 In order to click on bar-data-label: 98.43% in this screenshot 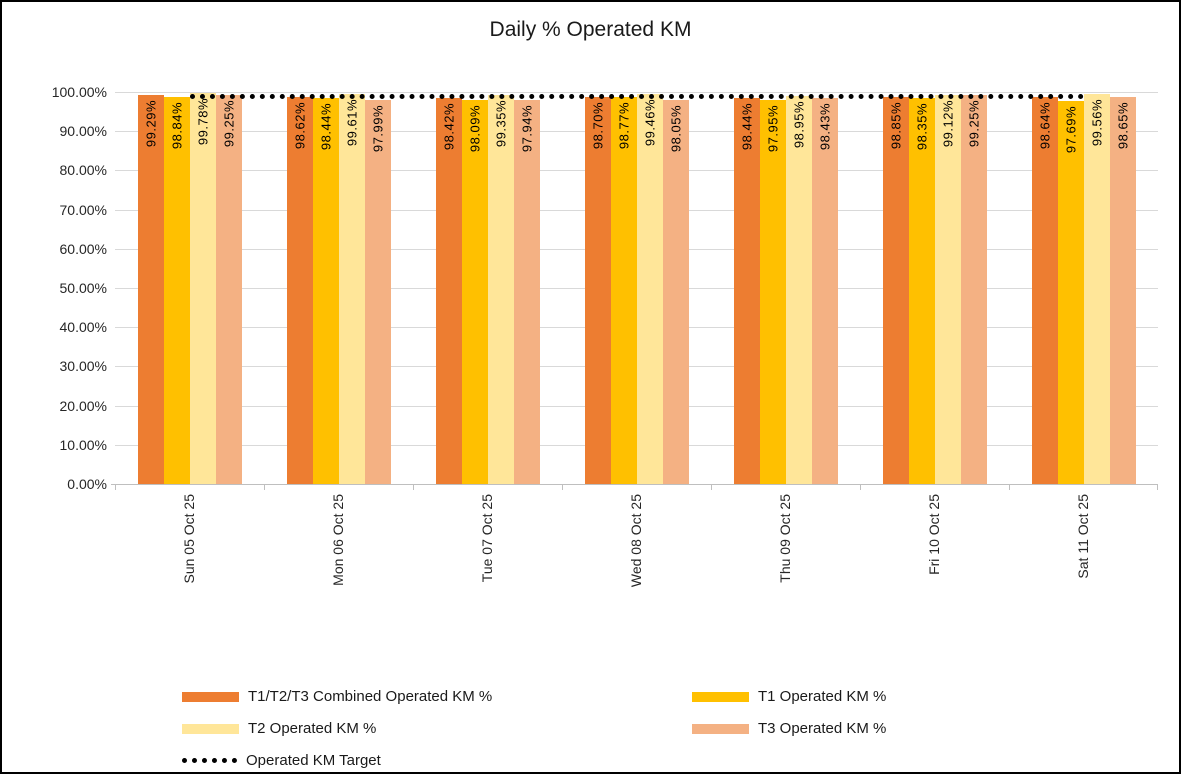, I will do `click(824, 127)`.